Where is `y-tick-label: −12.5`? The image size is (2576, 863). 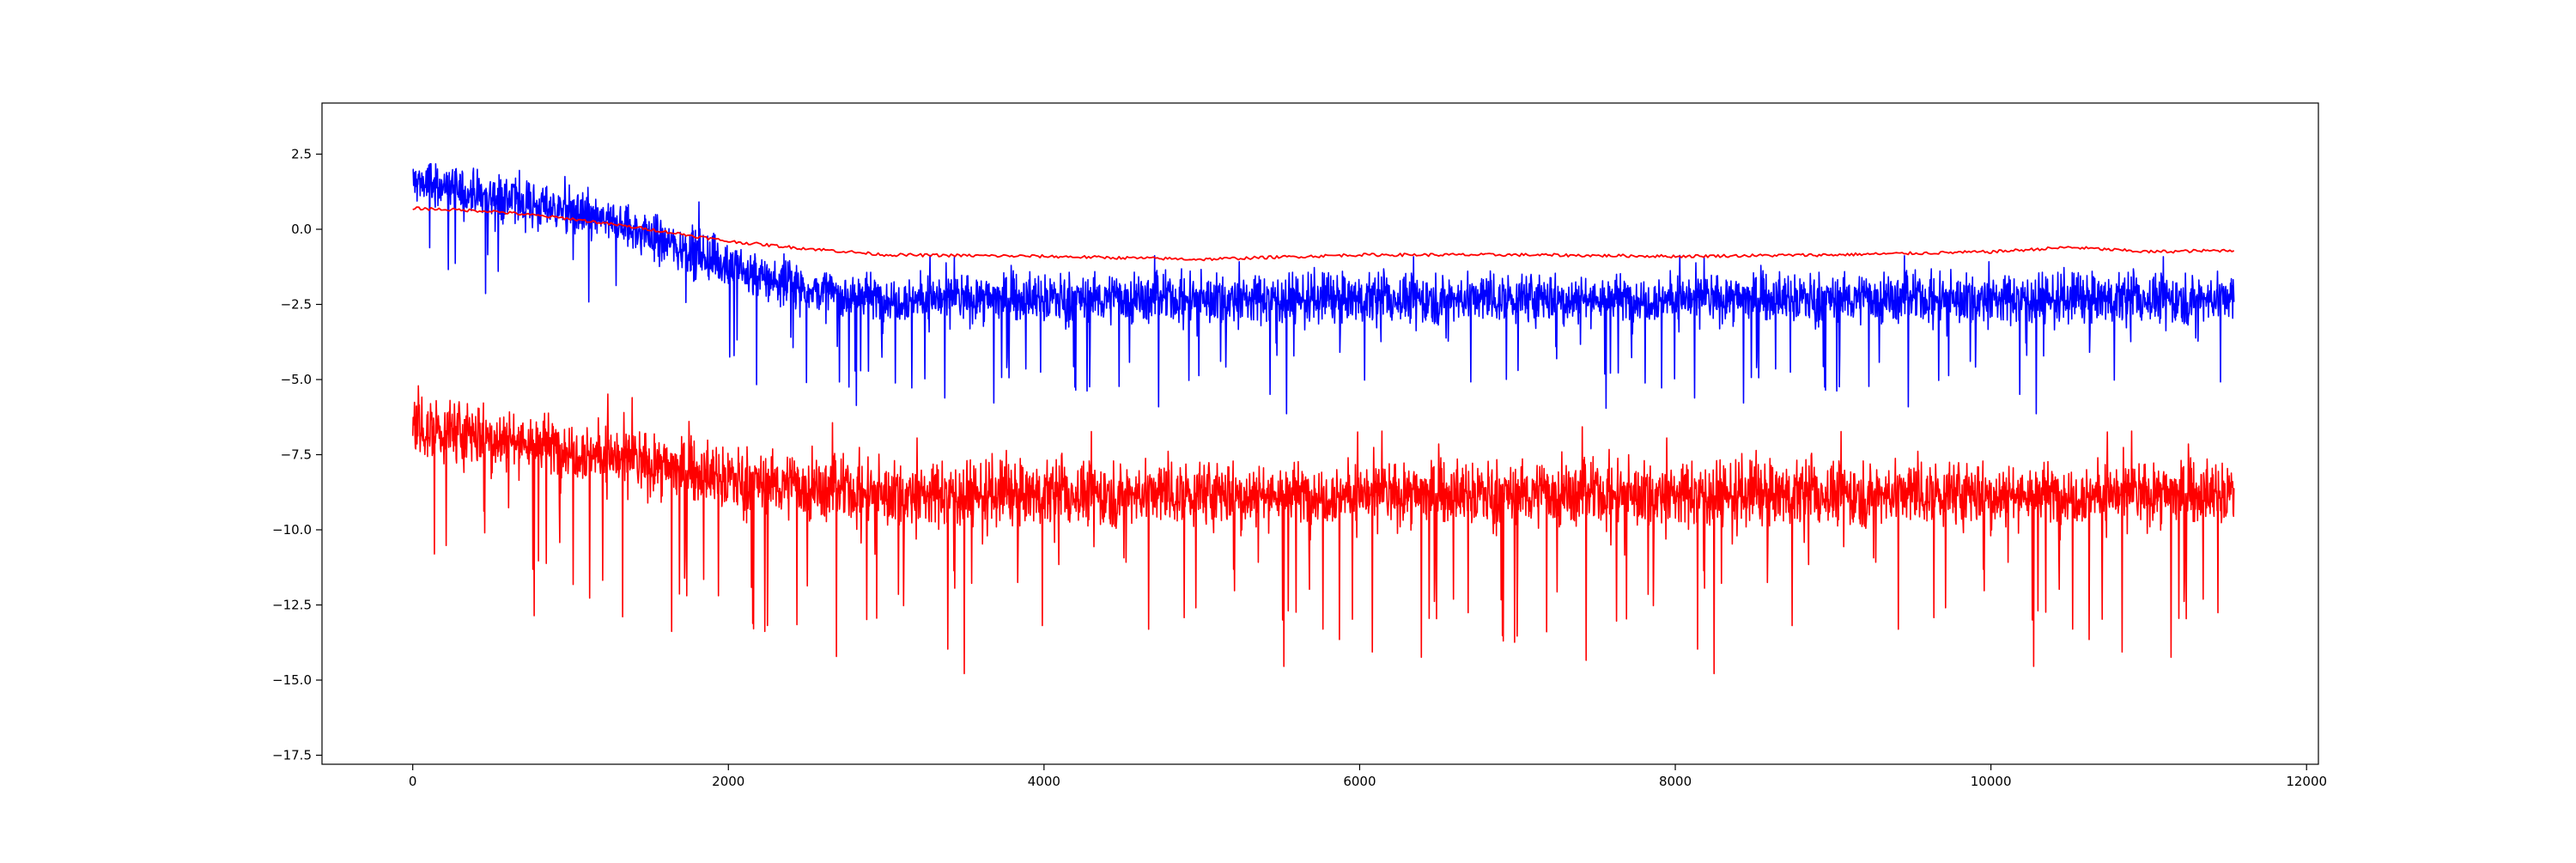
y-tick-label: −12.5 is located at coordinates (292, 606).